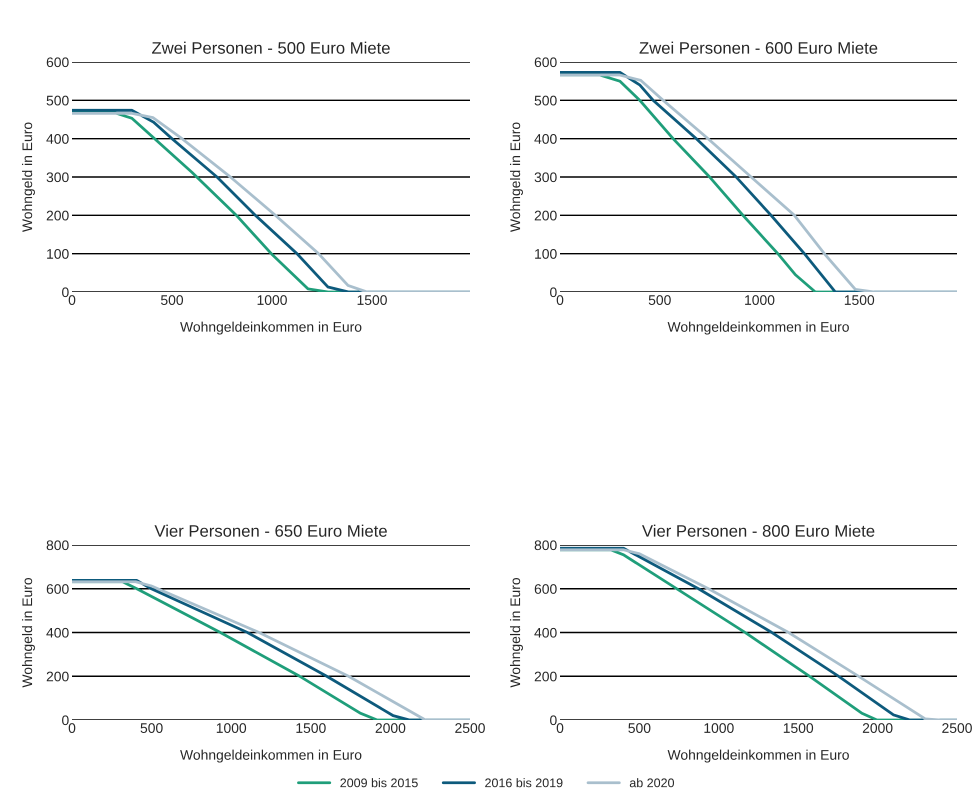  What do you see at coordinates (759, 48) in the screenshot?
I see `chart-title: Zwei Personen - 600 Euro Miete` at bounding box center [759, 48].